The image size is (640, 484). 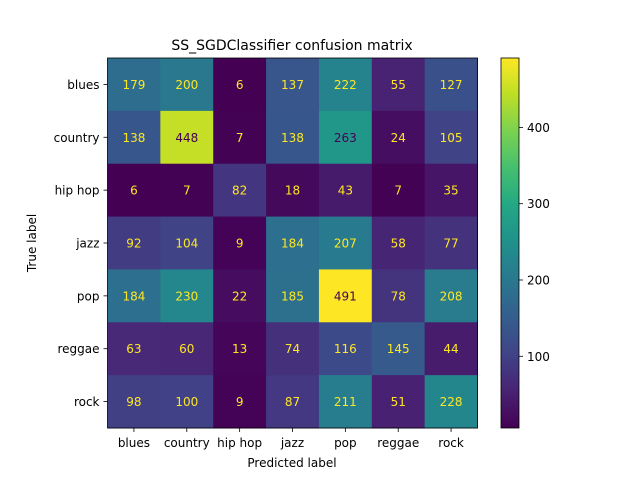 I want to click on x-tick-label: pop, so click(x=345, y=443).